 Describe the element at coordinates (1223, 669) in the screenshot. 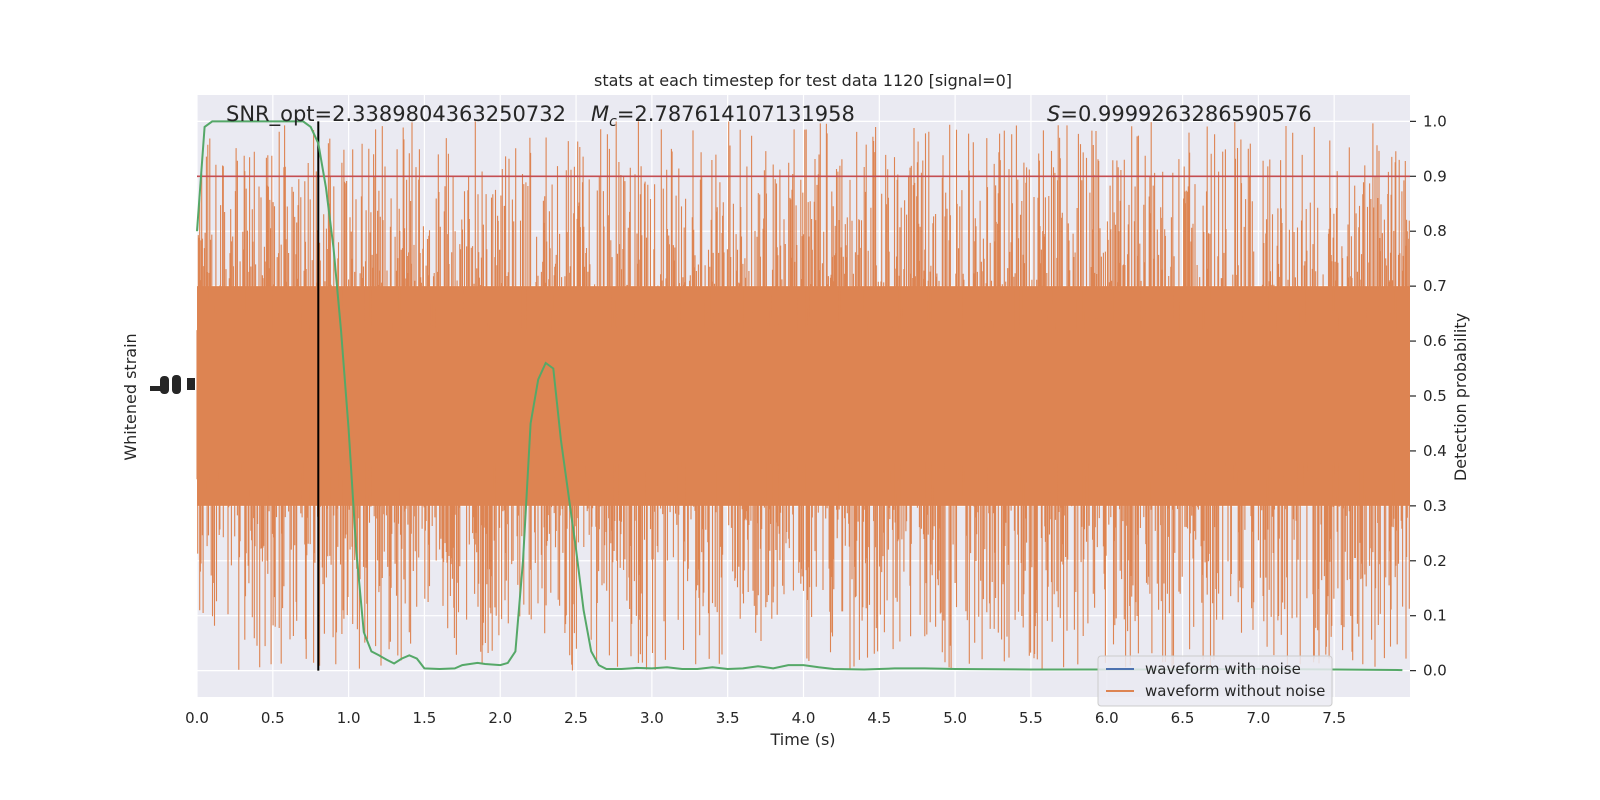

I see `legend-label-with-noise: waveform with noise` at that location.